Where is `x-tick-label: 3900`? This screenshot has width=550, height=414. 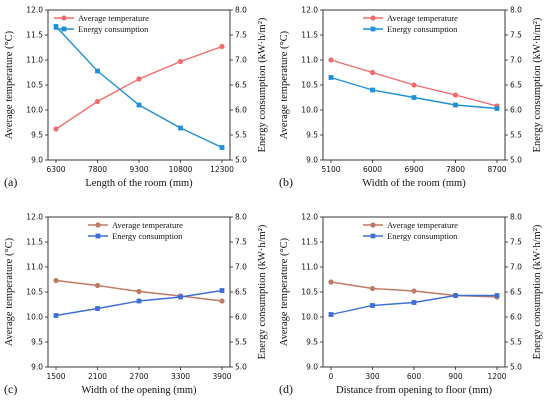 x-tick-label: 3900 is located at coordinates (221, 376).